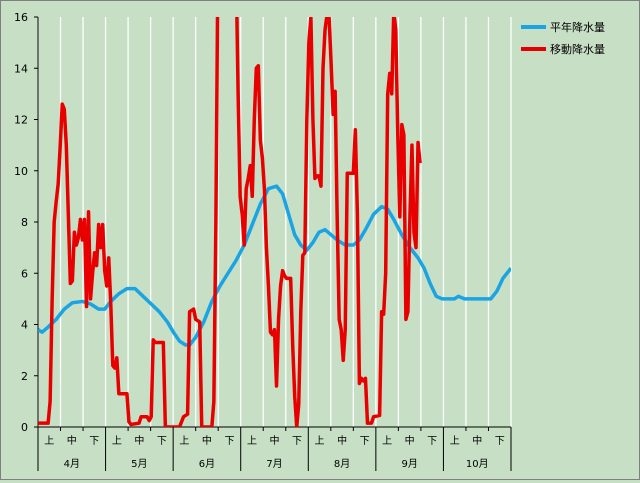 This screenshot has height=483, width=640. Describe the element at coordinates (274, 464) in the screenshot. I see `x-month-label: 7月` at that location.